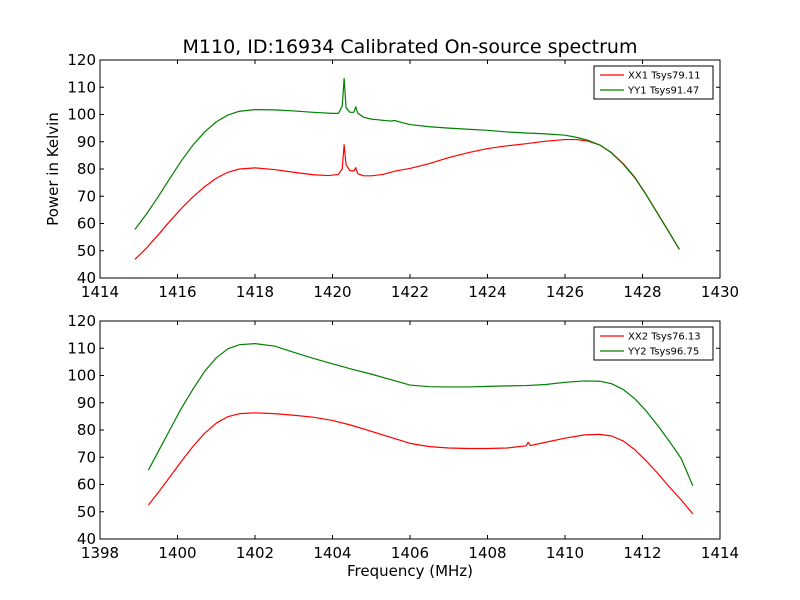 This screenshot has width=800, height=600. I want to click on chart0-ytick-label: 60, so click(86, 224).